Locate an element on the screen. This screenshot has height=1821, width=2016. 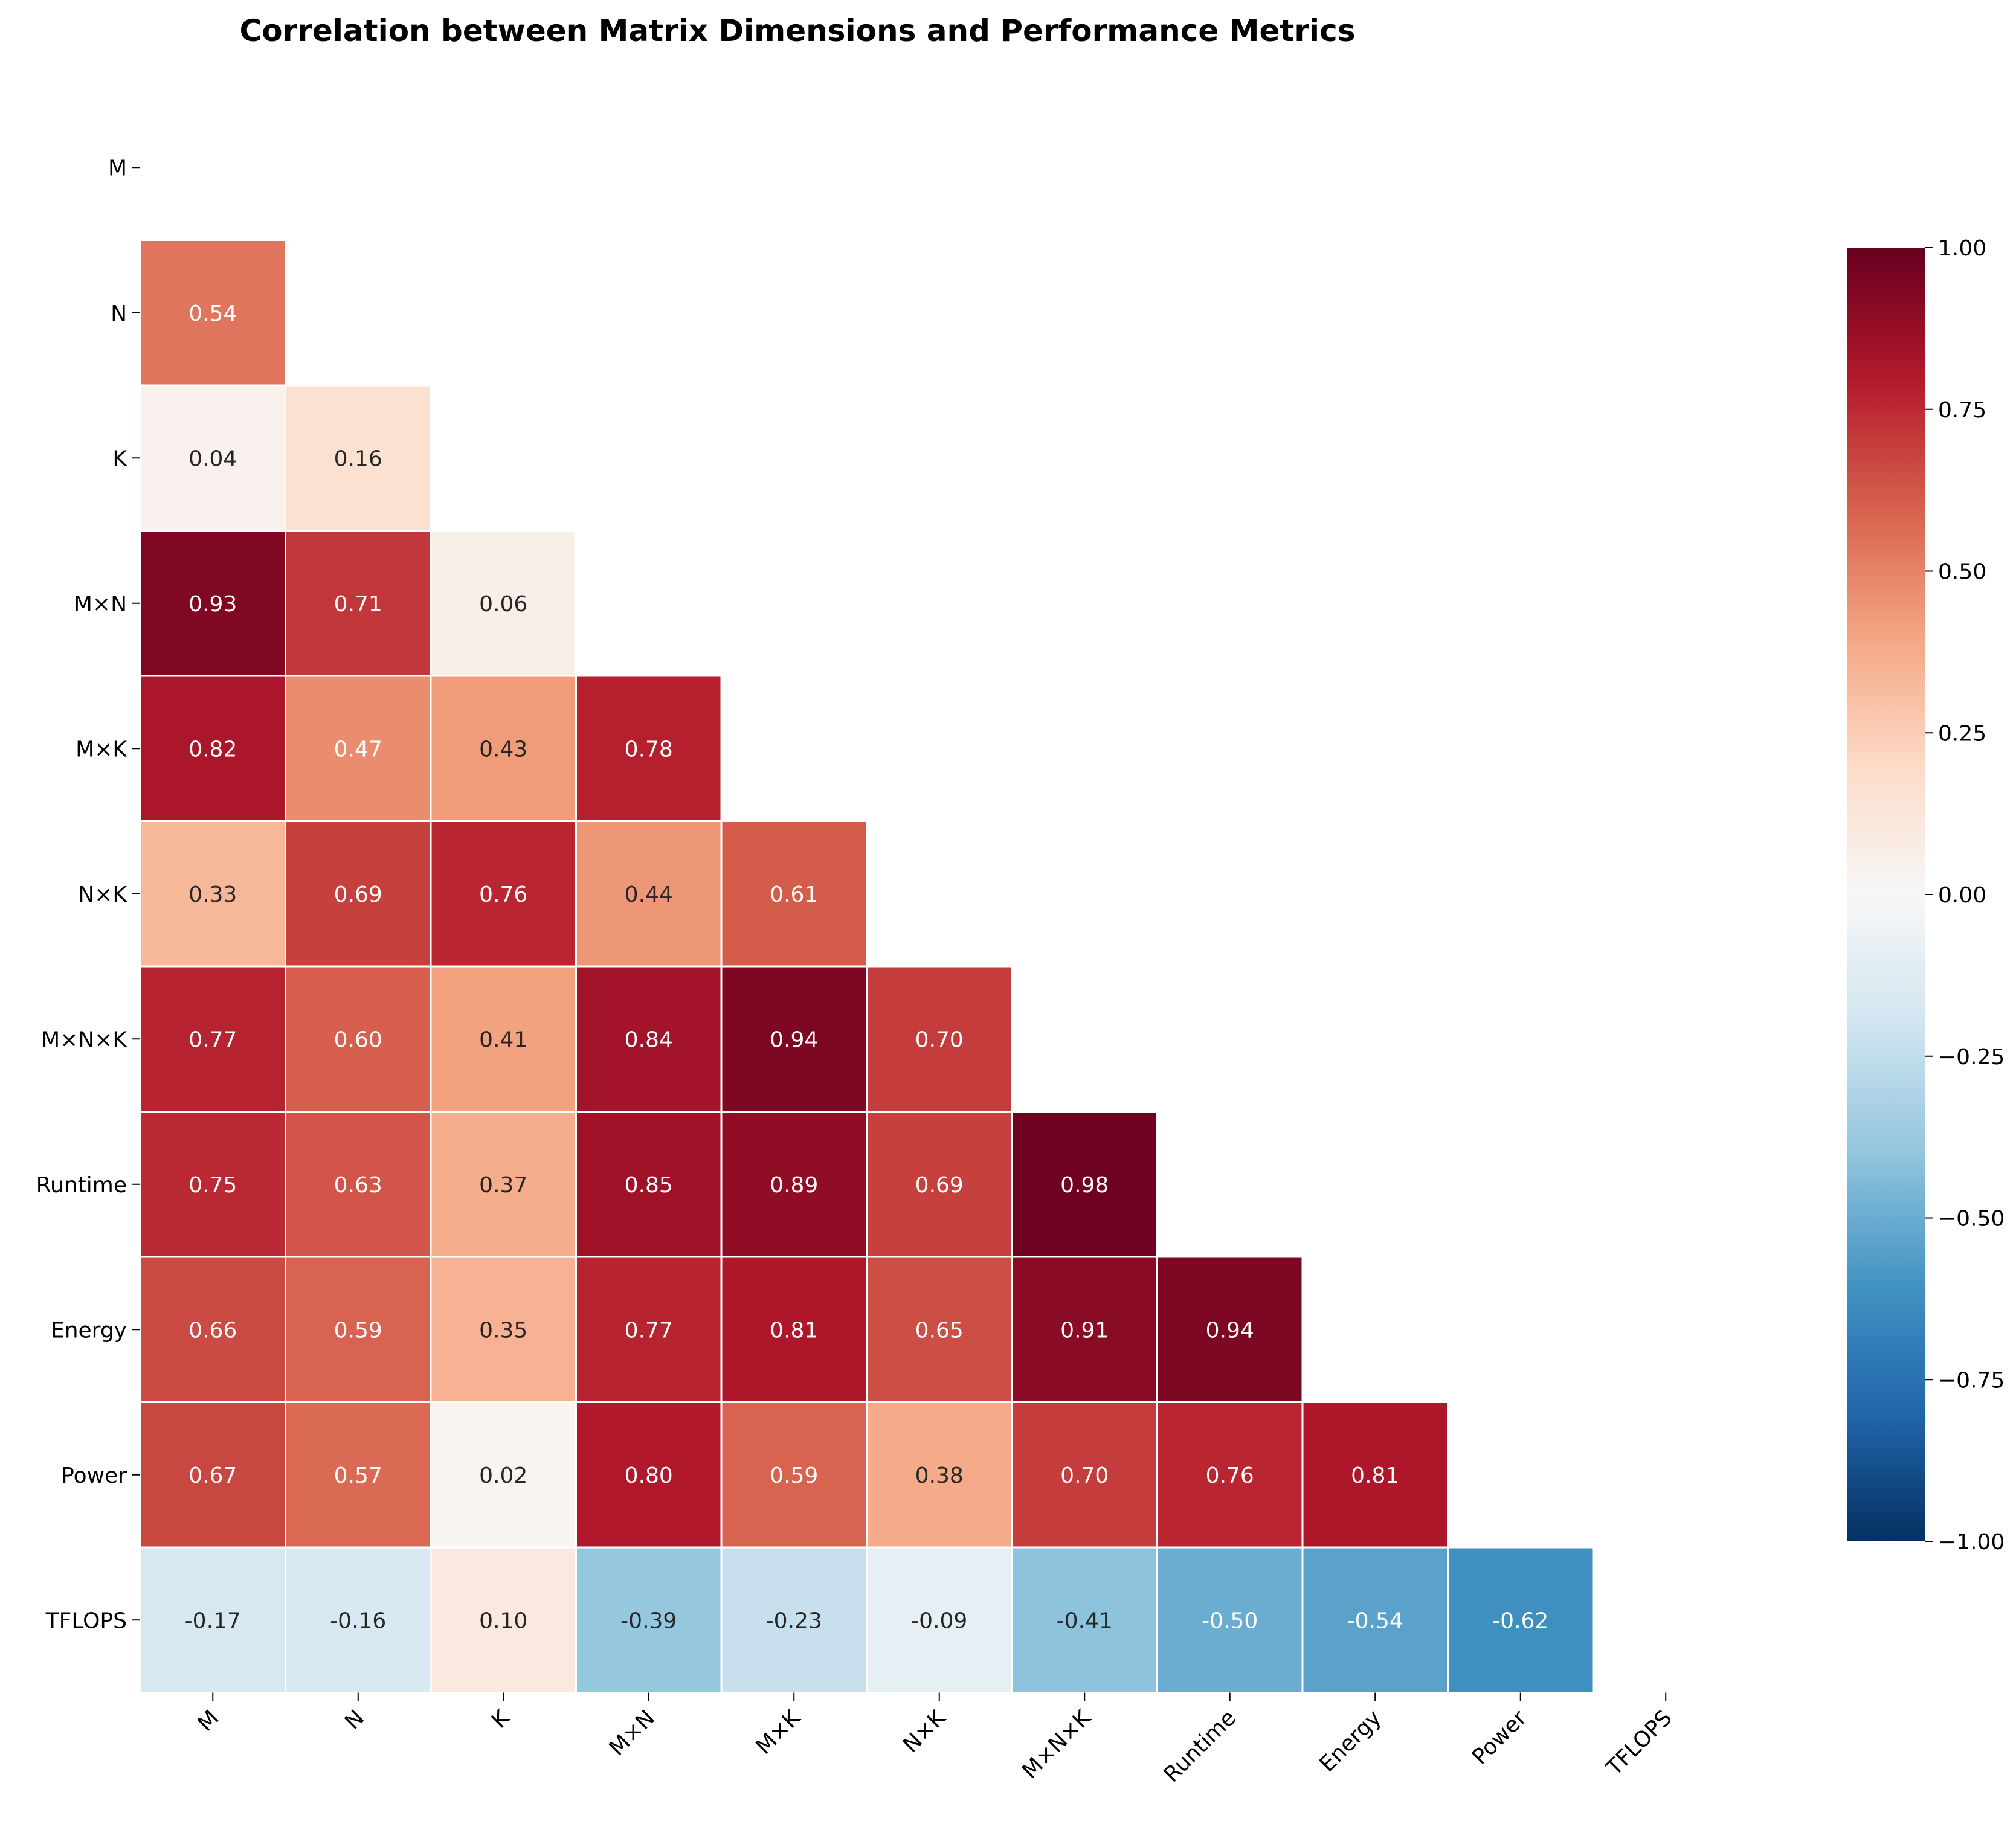
colorbar: −1.00 −0.75 −0.50 −0.25 0.00 0.25 0.50 0.75 1.00 is located at coordinates (1926, 895).